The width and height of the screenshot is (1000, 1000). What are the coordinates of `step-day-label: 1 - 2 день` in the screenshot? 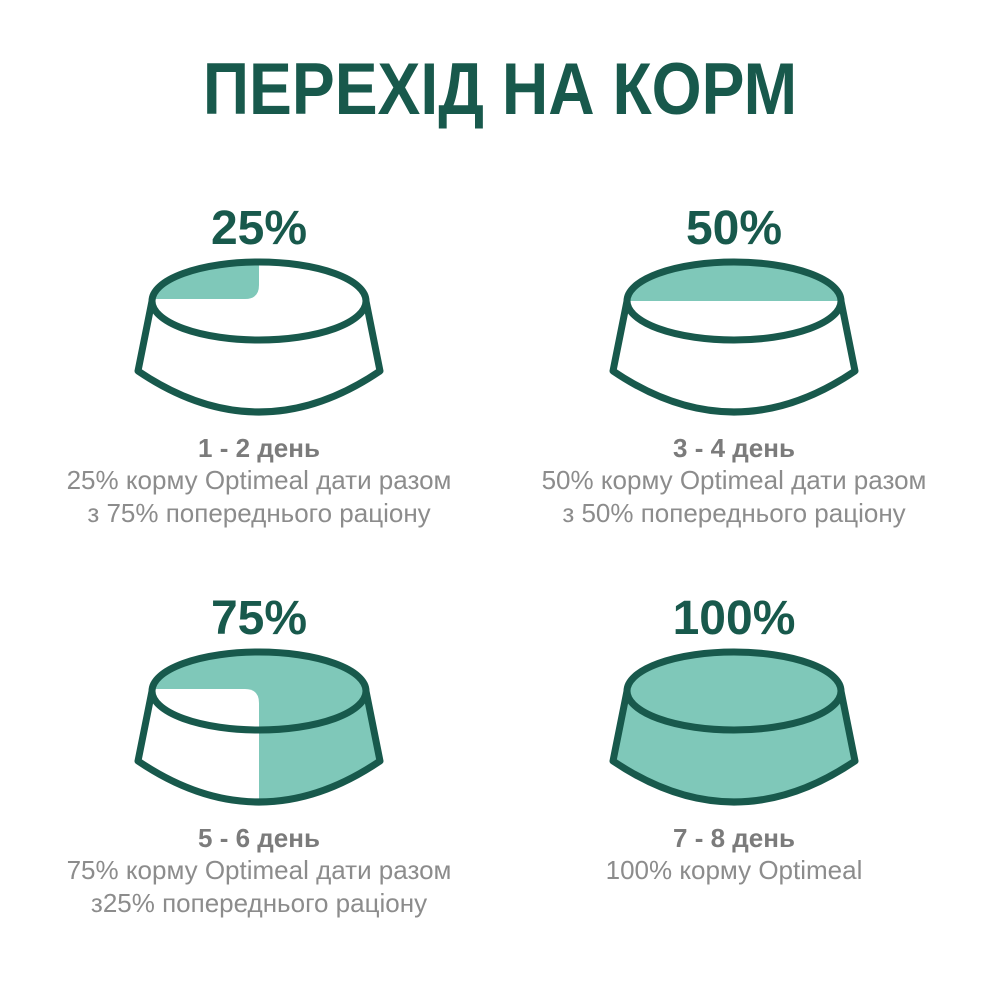 It's located at (259, 448).